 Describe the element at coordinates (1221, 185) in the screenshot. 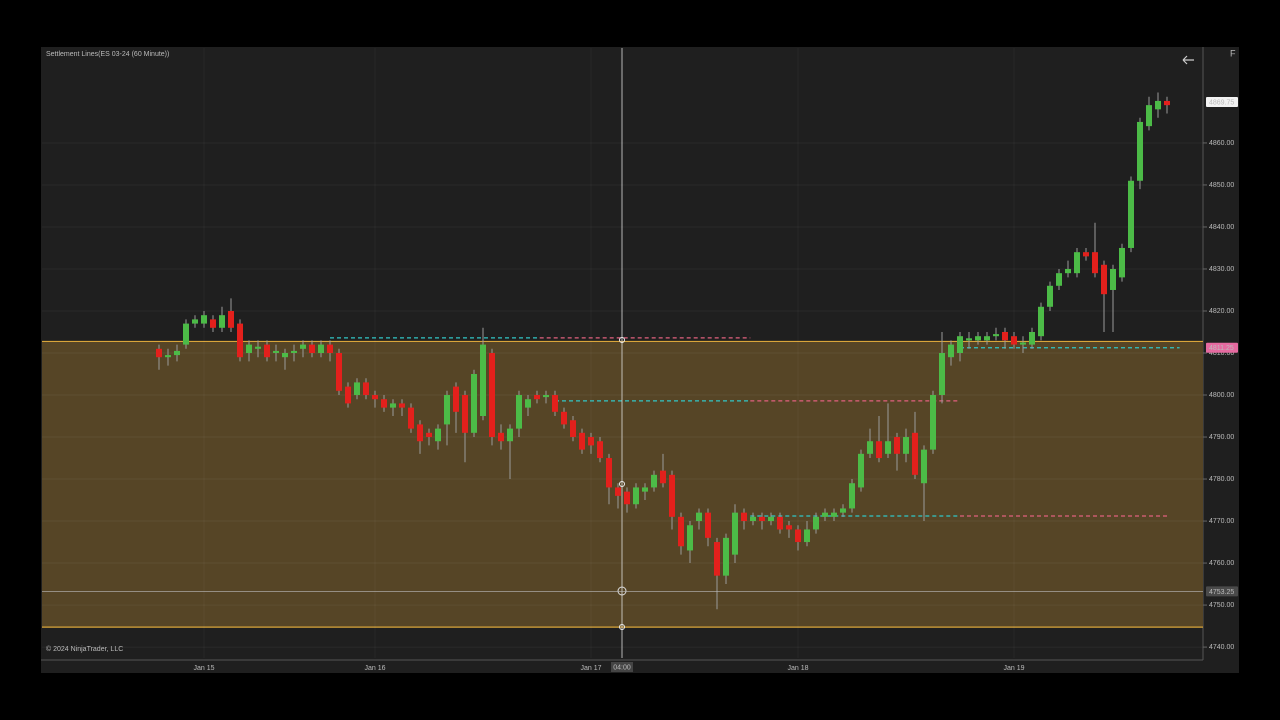

I see `y-tick-label: 4850.00` at that location.